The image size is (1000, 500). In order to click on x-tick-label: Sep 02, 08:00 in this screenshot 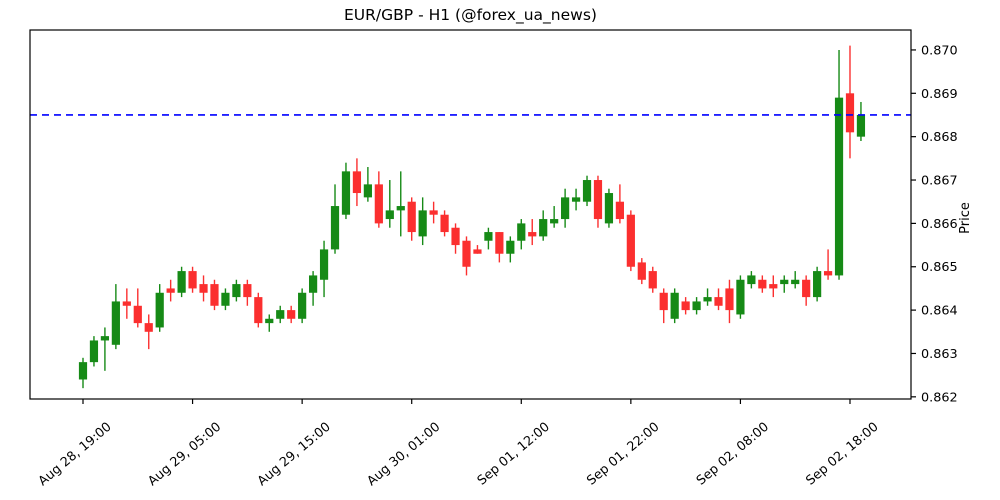, I will do `click(733, 454)`.